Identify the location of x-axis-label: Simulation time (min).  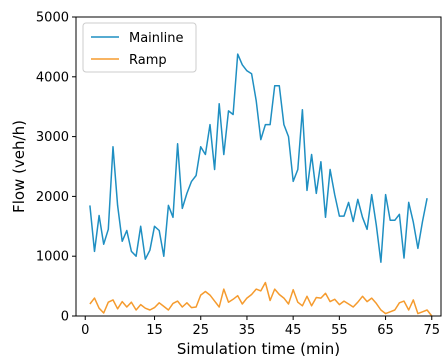
(258, 349).